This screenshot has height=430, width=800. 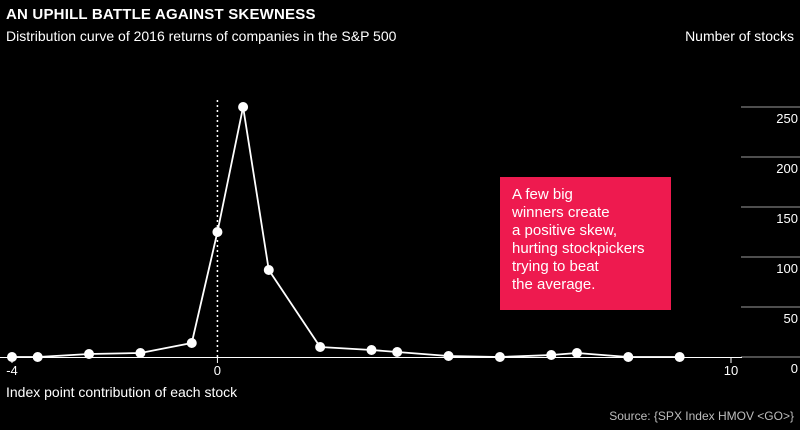 I want to click on y-tick-label: 50, so click(x=791, y=318).